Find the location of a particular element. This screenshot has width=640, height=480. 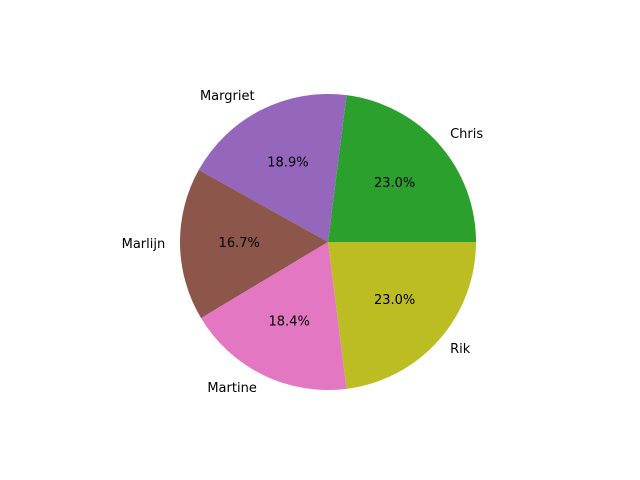

slice-label-marlijn: Marlijn is located at coordinates (144, 244).